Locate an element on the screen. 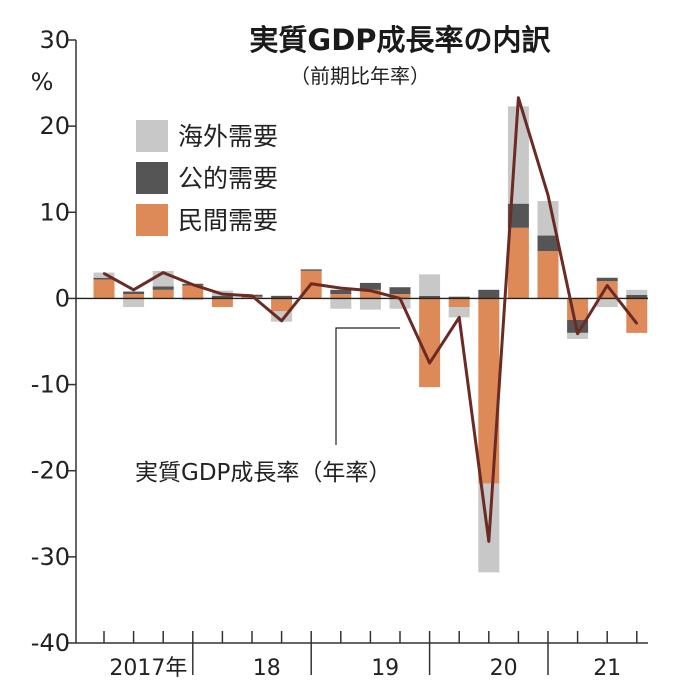  y-tick-label: 30 is located at coordinates (54, 40).